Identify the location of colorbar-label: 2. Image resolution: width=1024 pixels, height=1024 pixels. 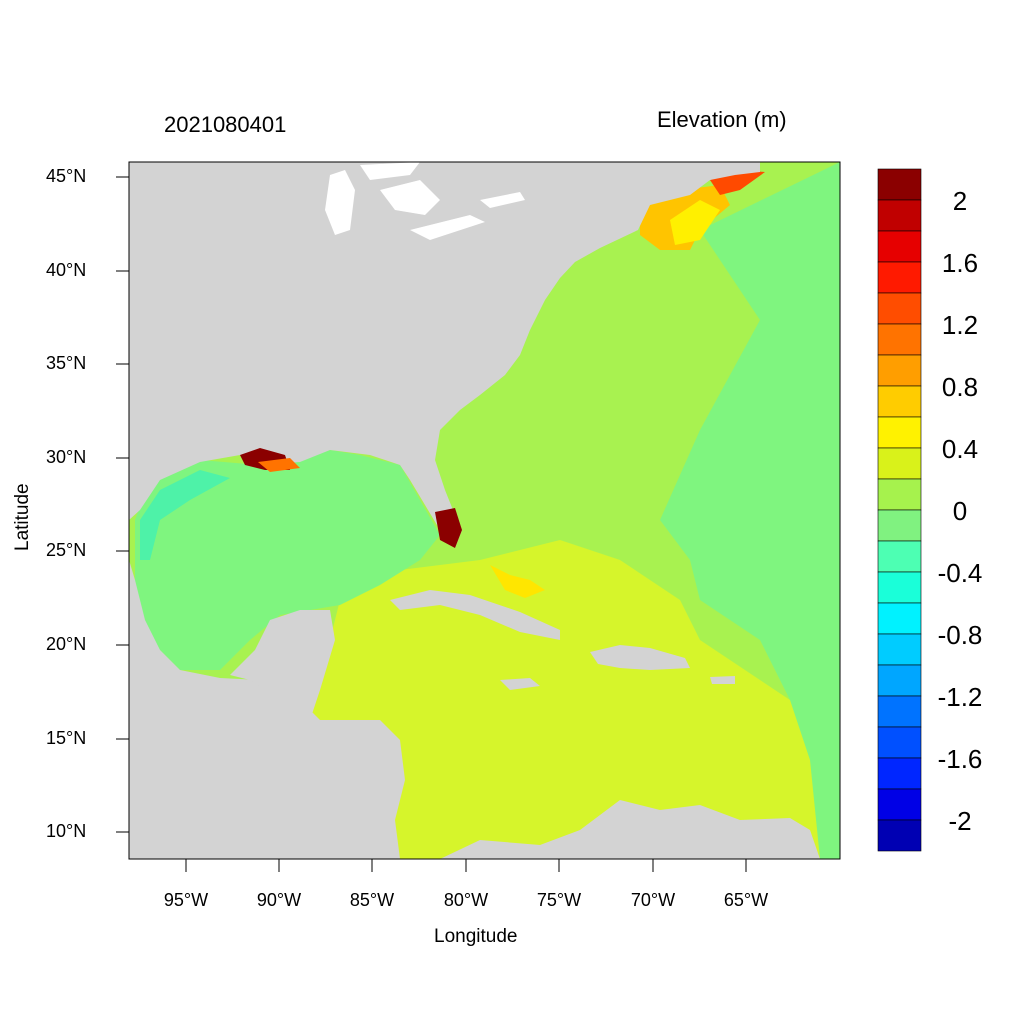
(960, 201).